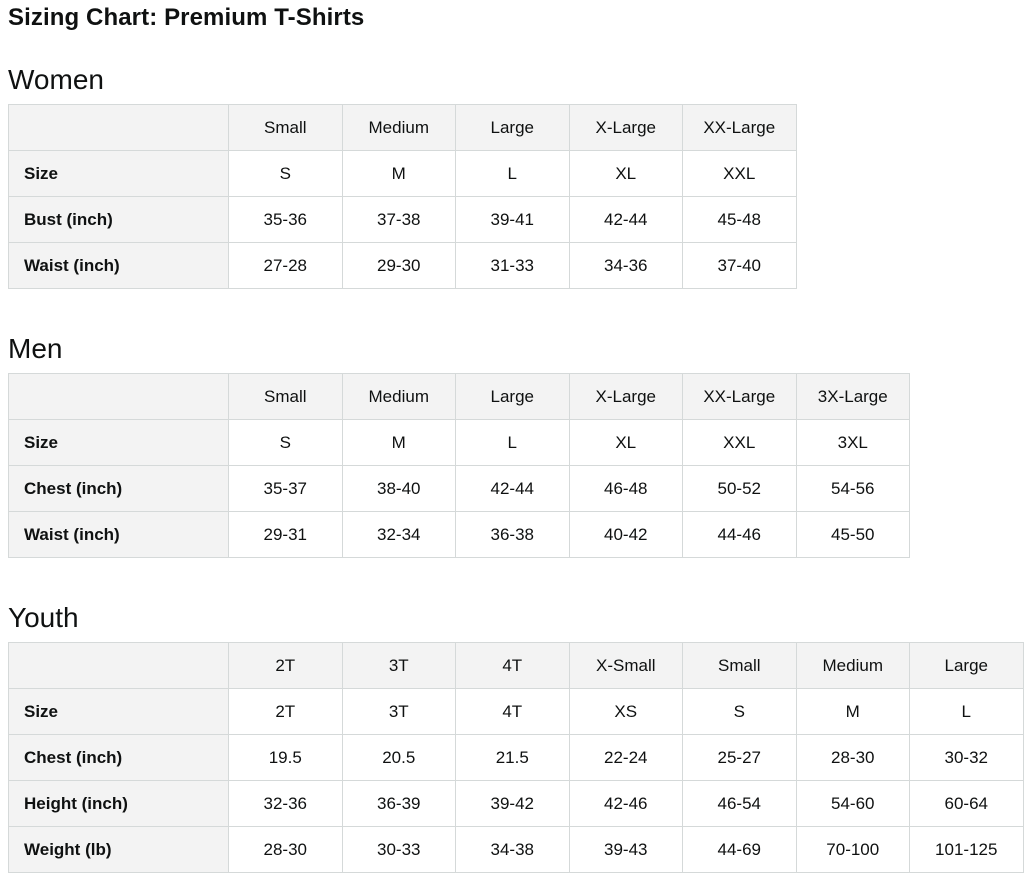 Image resolution: width=1024 pixels, height=873 pixels. What do you see at coordinates (739, 666) in the screenshot?
I see `column-header: Small` at bounding box center [739, 666].